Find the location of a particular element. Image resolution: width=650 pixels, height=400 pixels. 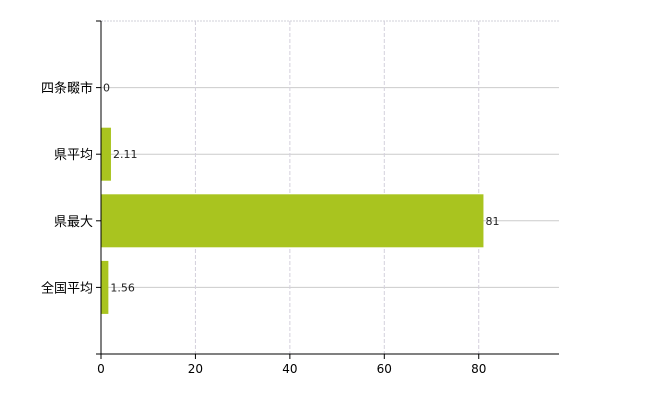

x-tick-label: 20 is located at coordinates (195, 369).